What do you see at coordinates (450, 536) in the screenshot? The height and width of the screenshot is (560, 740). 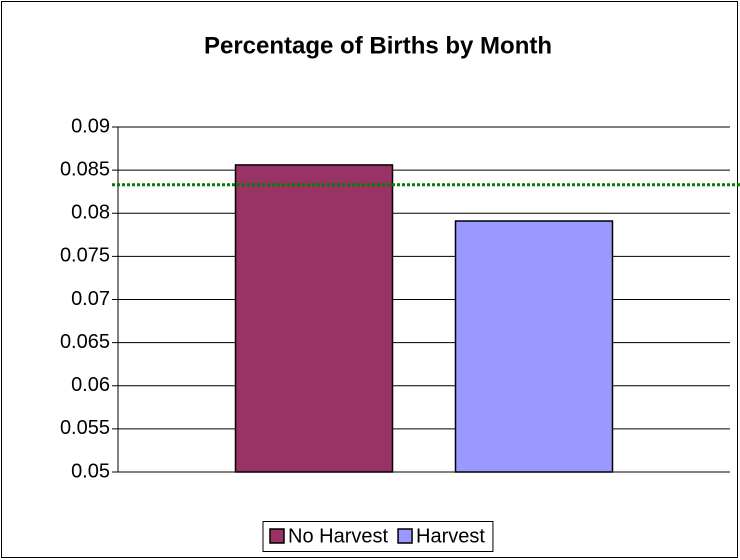 I see `legend-label: Harvest` at bounding box center [450, 536].